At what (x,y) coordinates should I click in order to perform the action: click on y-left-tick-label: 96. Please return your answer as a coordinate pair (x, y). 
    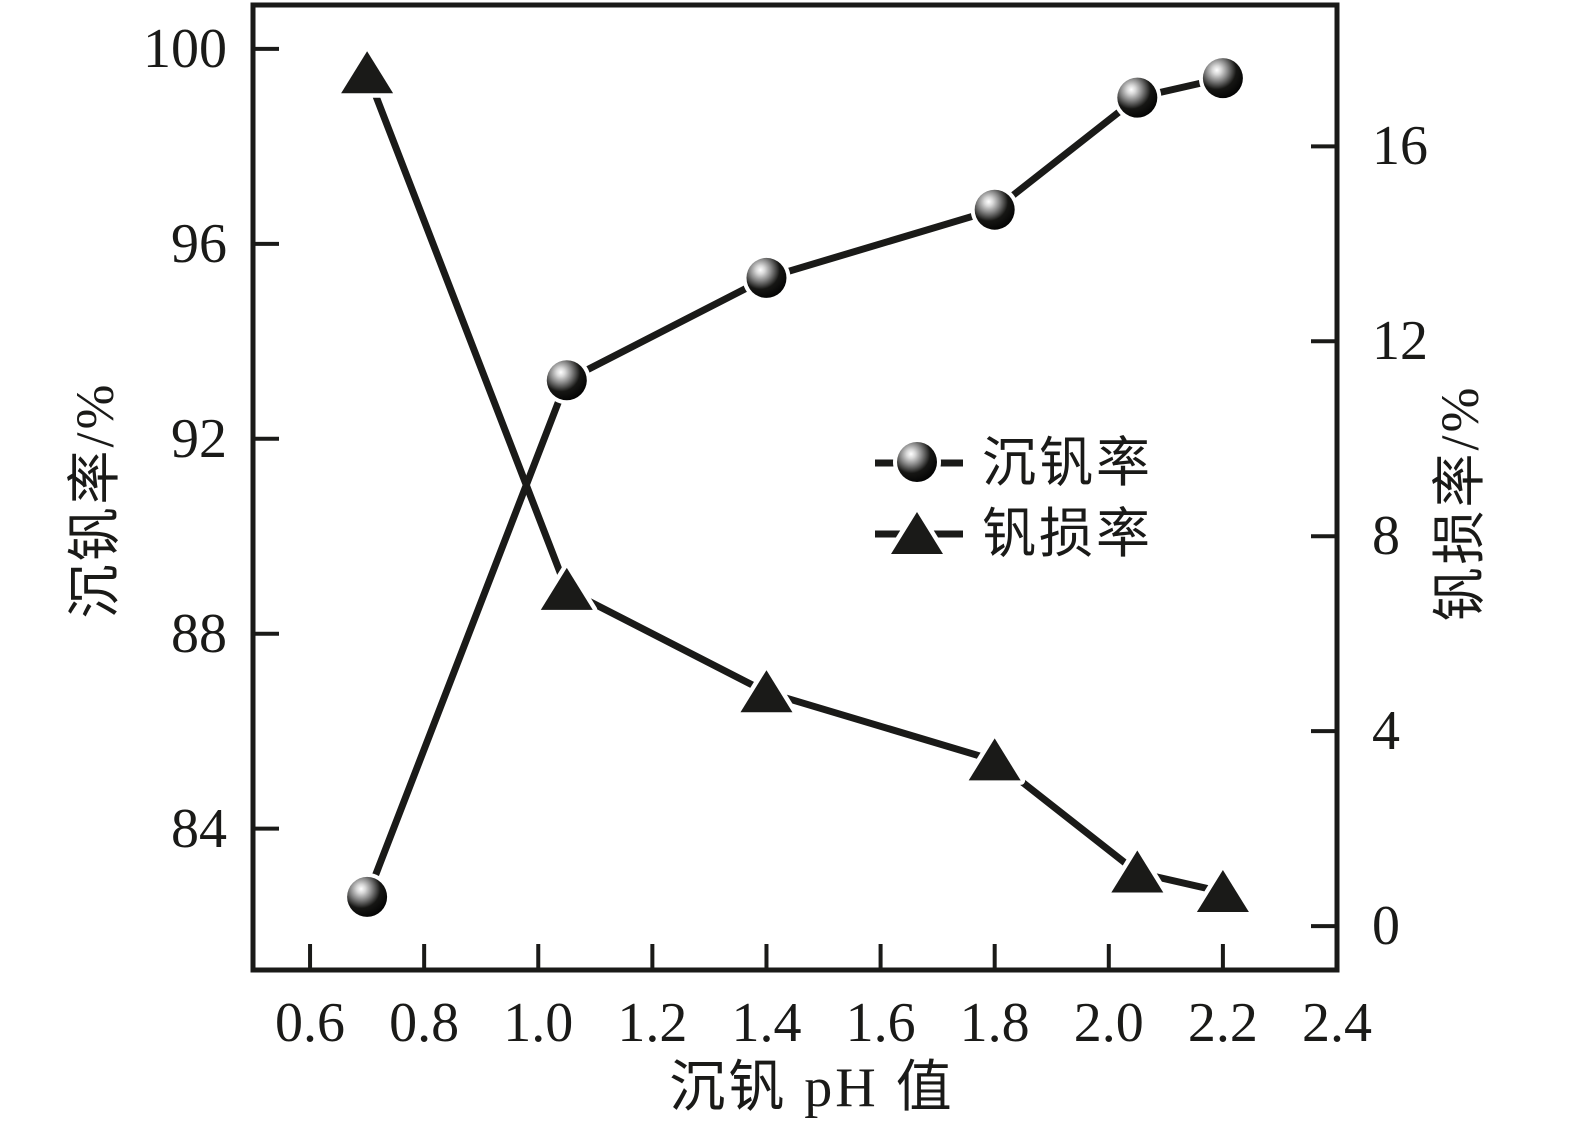
    Looking at the image, I should click on (199, 243).